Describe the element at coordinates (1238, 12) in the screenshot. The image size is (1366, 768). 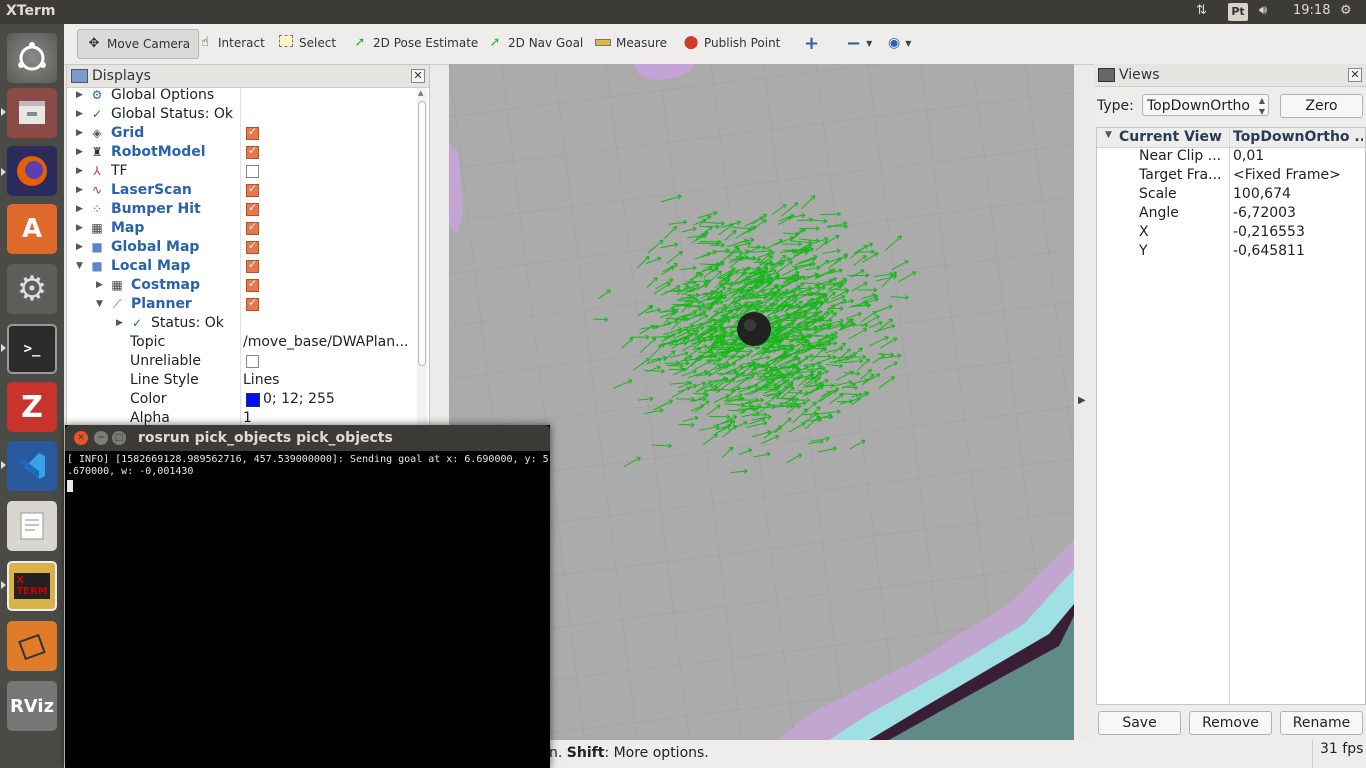
I see `keyboard-layout-indicator: Pt` at that location.